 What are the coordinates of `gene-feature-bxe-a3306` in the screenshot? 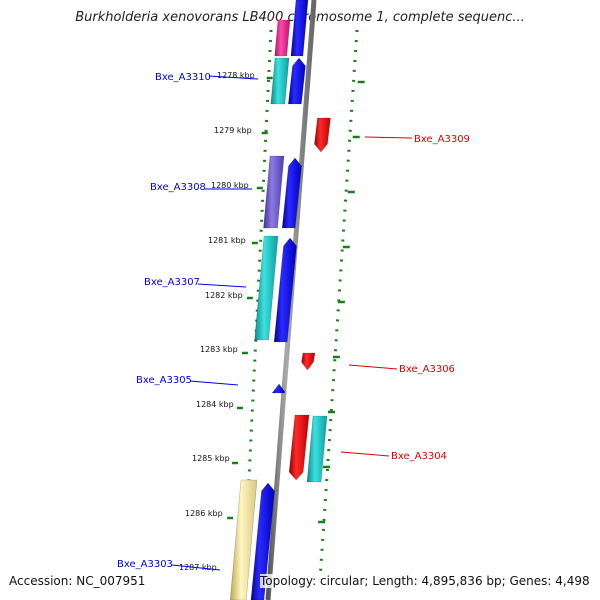 It's located at (308, 361).